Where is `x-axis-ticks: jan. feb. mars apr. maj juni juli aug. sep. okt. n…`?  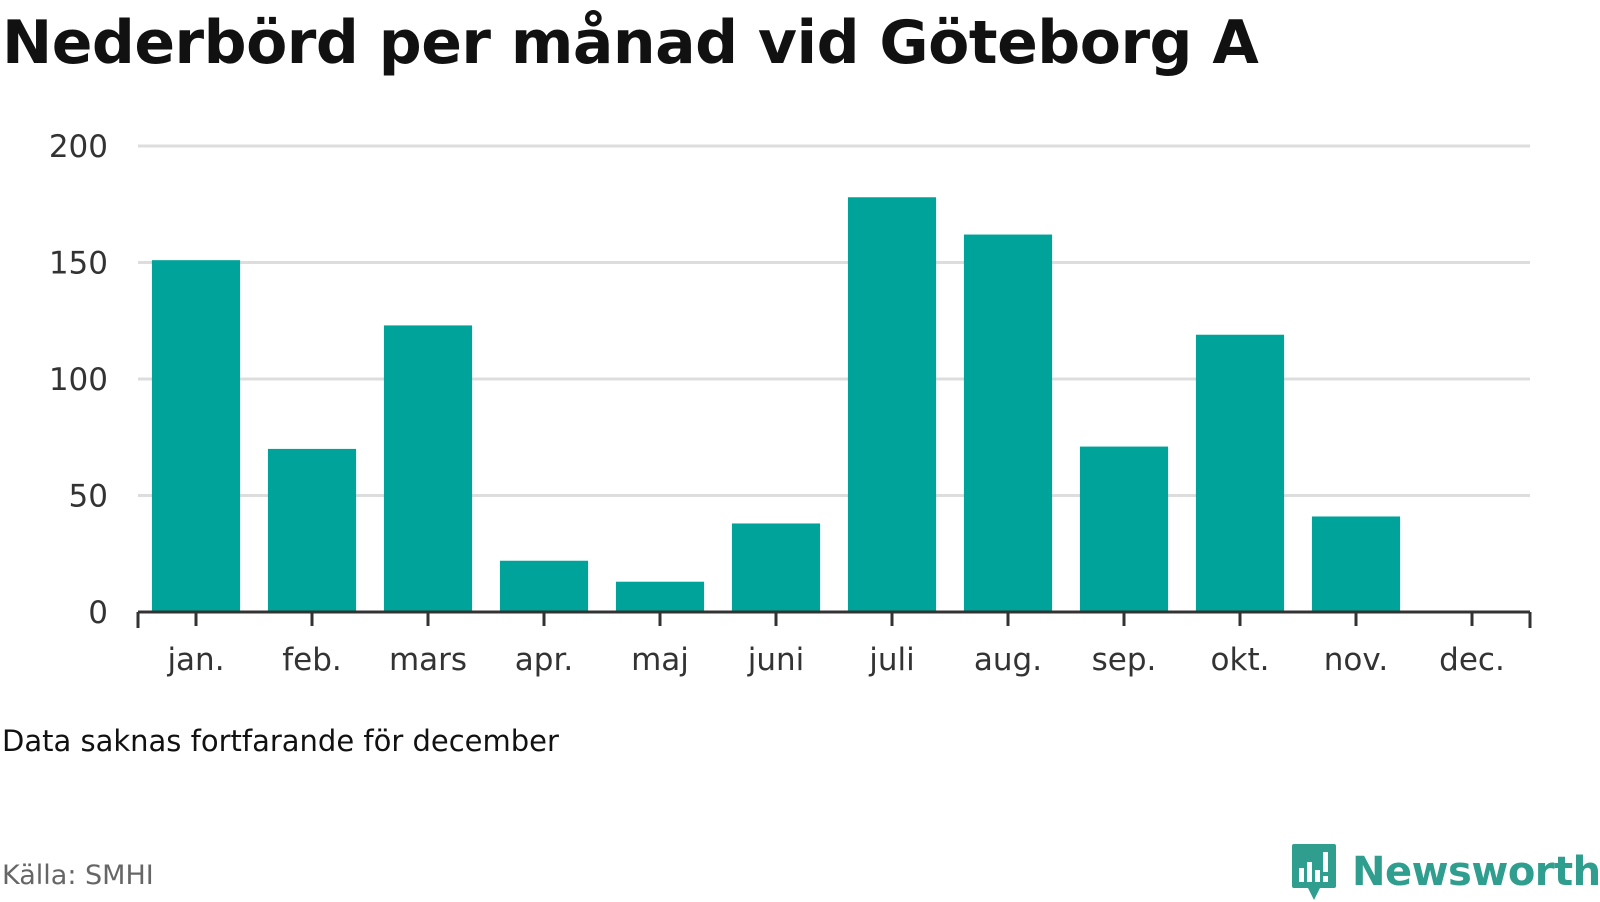 x-axis-ticks: jan. feb. mars apr. maj juni juli aug. sep. okt. n… is located at coordinates (835, 660).